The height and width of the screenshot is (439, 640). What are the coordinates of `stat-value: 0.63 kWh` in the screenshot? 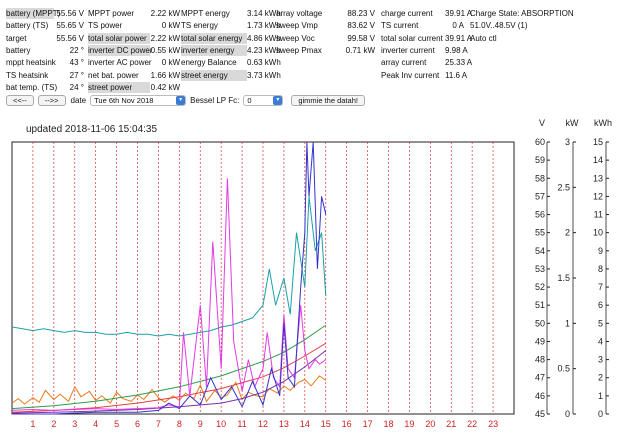 It's located at (264, 63).